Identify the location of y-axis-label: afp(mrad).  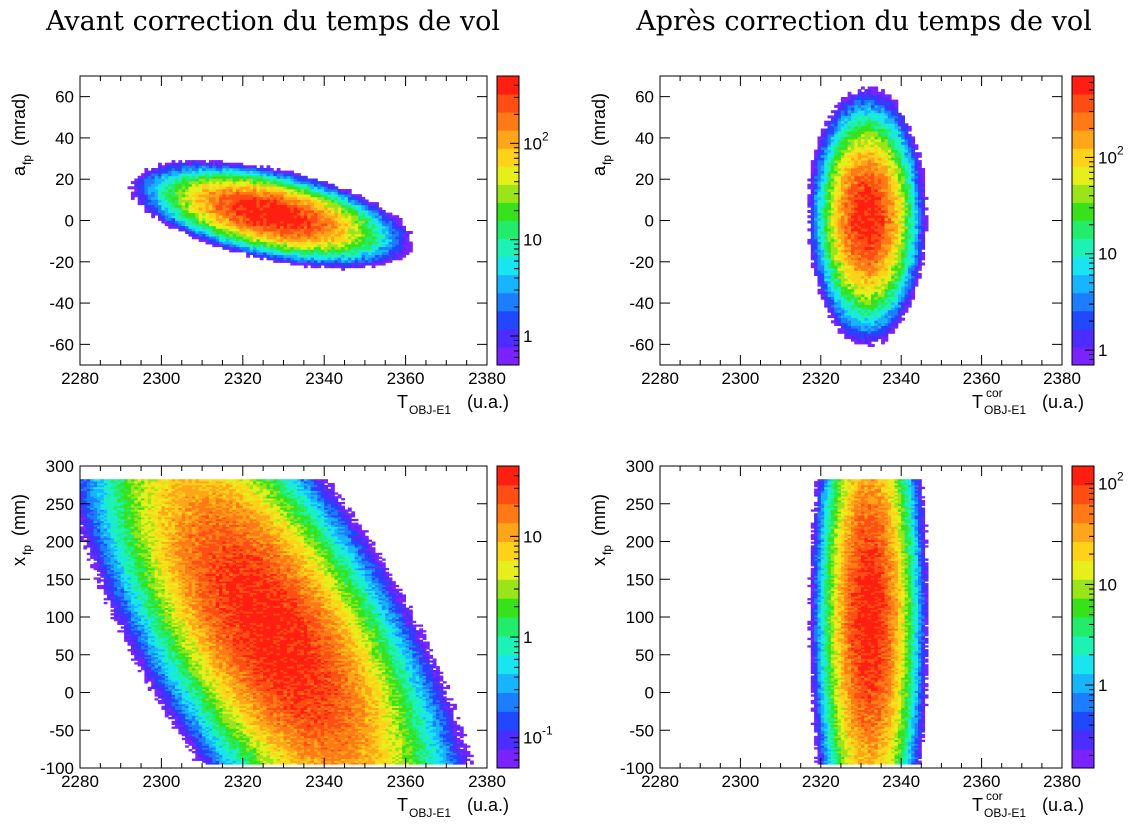
(21, 134).